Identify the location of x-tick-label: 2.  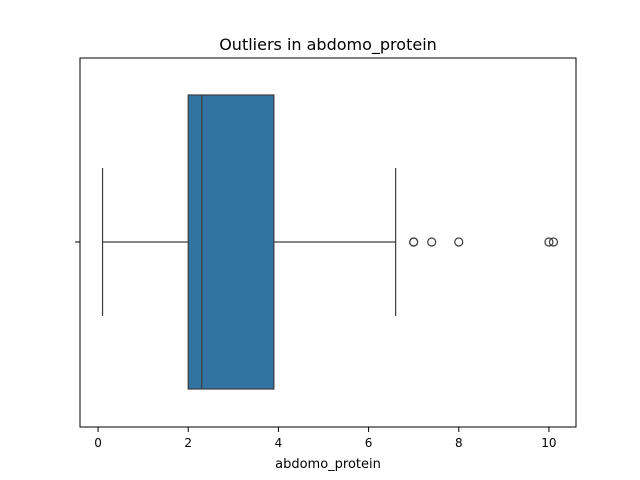
(188, 443).